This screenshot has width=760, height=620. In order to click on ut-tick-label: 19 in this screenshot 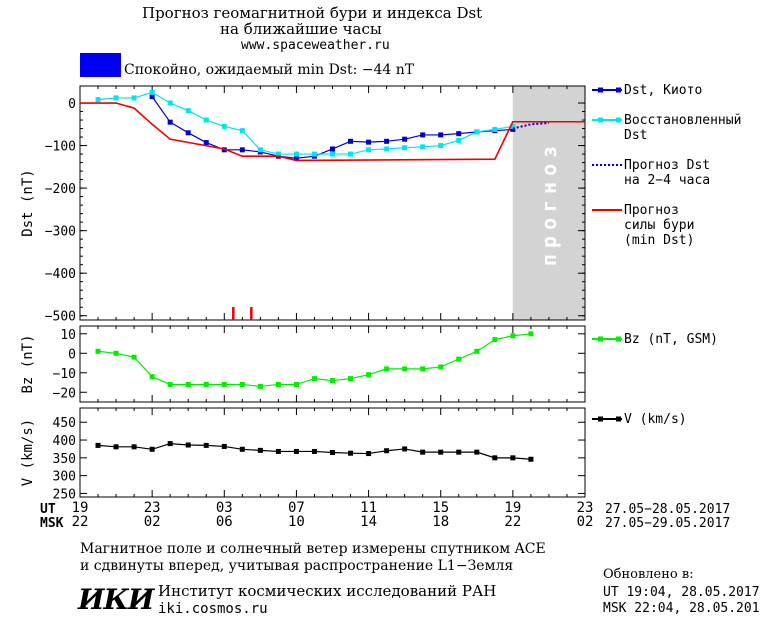, I will do `click(512, 508)`.